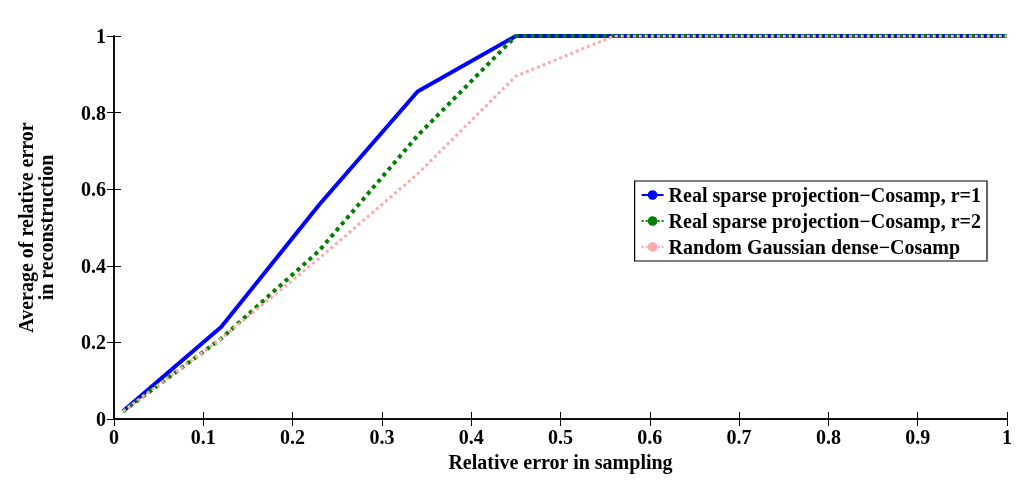  What do you see at coordinates (36, 227) in the screenshot?
I see `y-axis-title: Average of relative error in reconstruction` at bounding box center [36, 227].